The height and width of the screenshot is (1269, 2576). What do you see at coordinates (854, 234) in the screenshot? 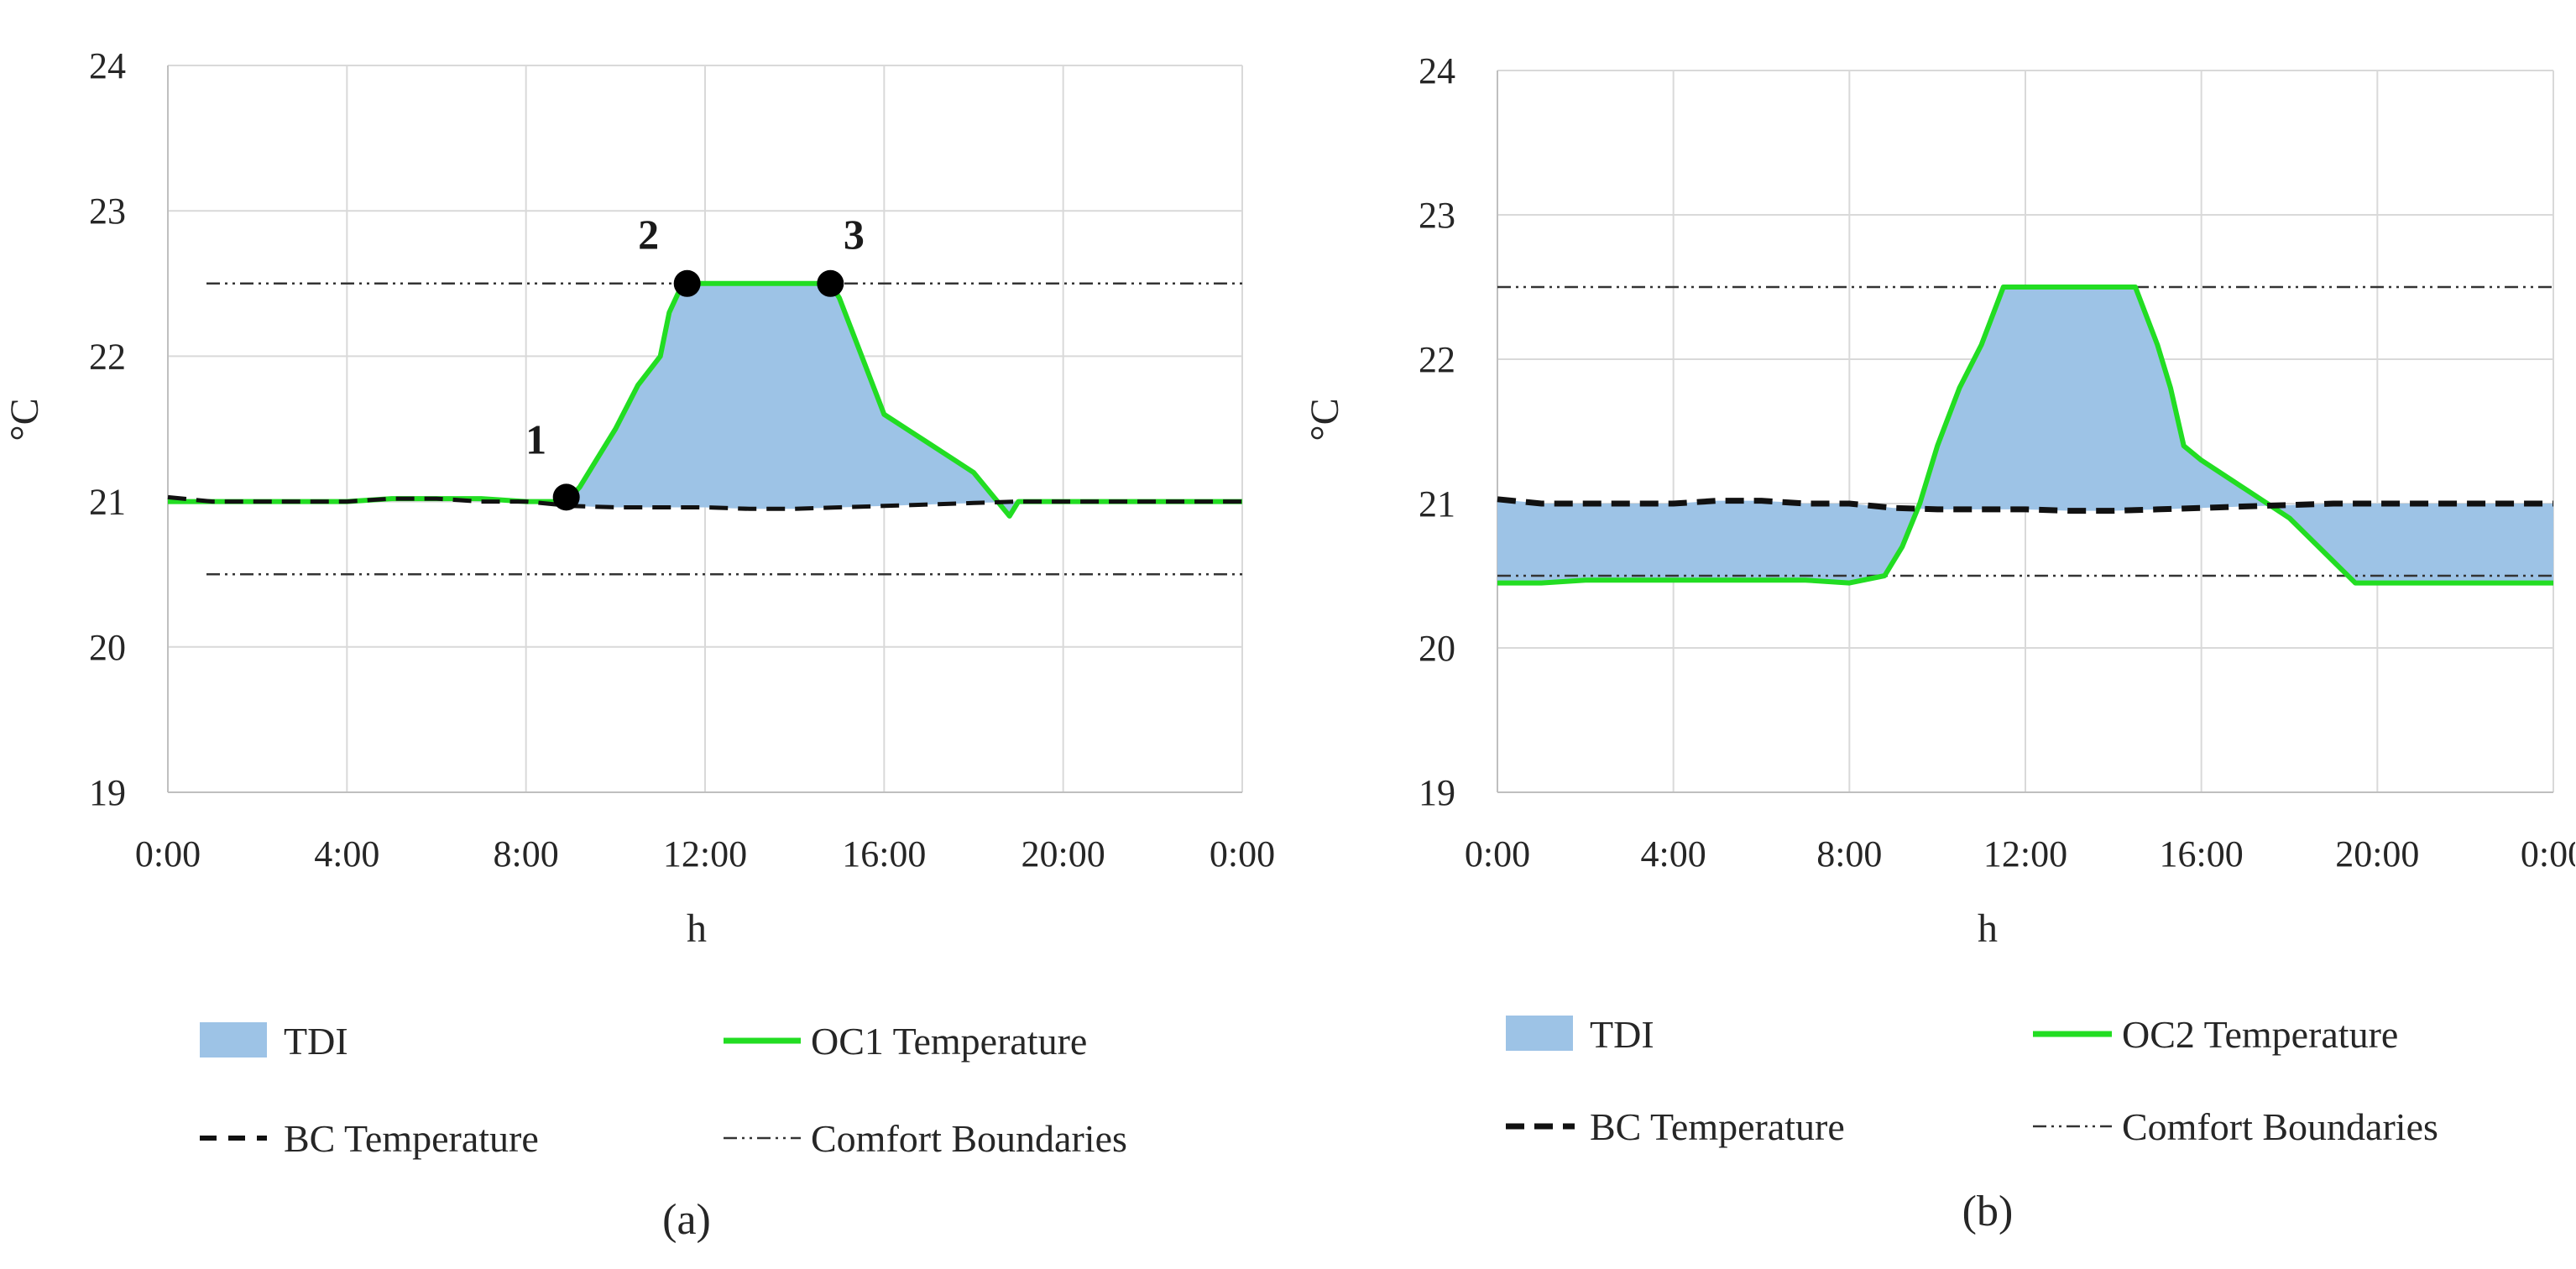
I see `annotation-label: 3` at bounding box center [854, 234].